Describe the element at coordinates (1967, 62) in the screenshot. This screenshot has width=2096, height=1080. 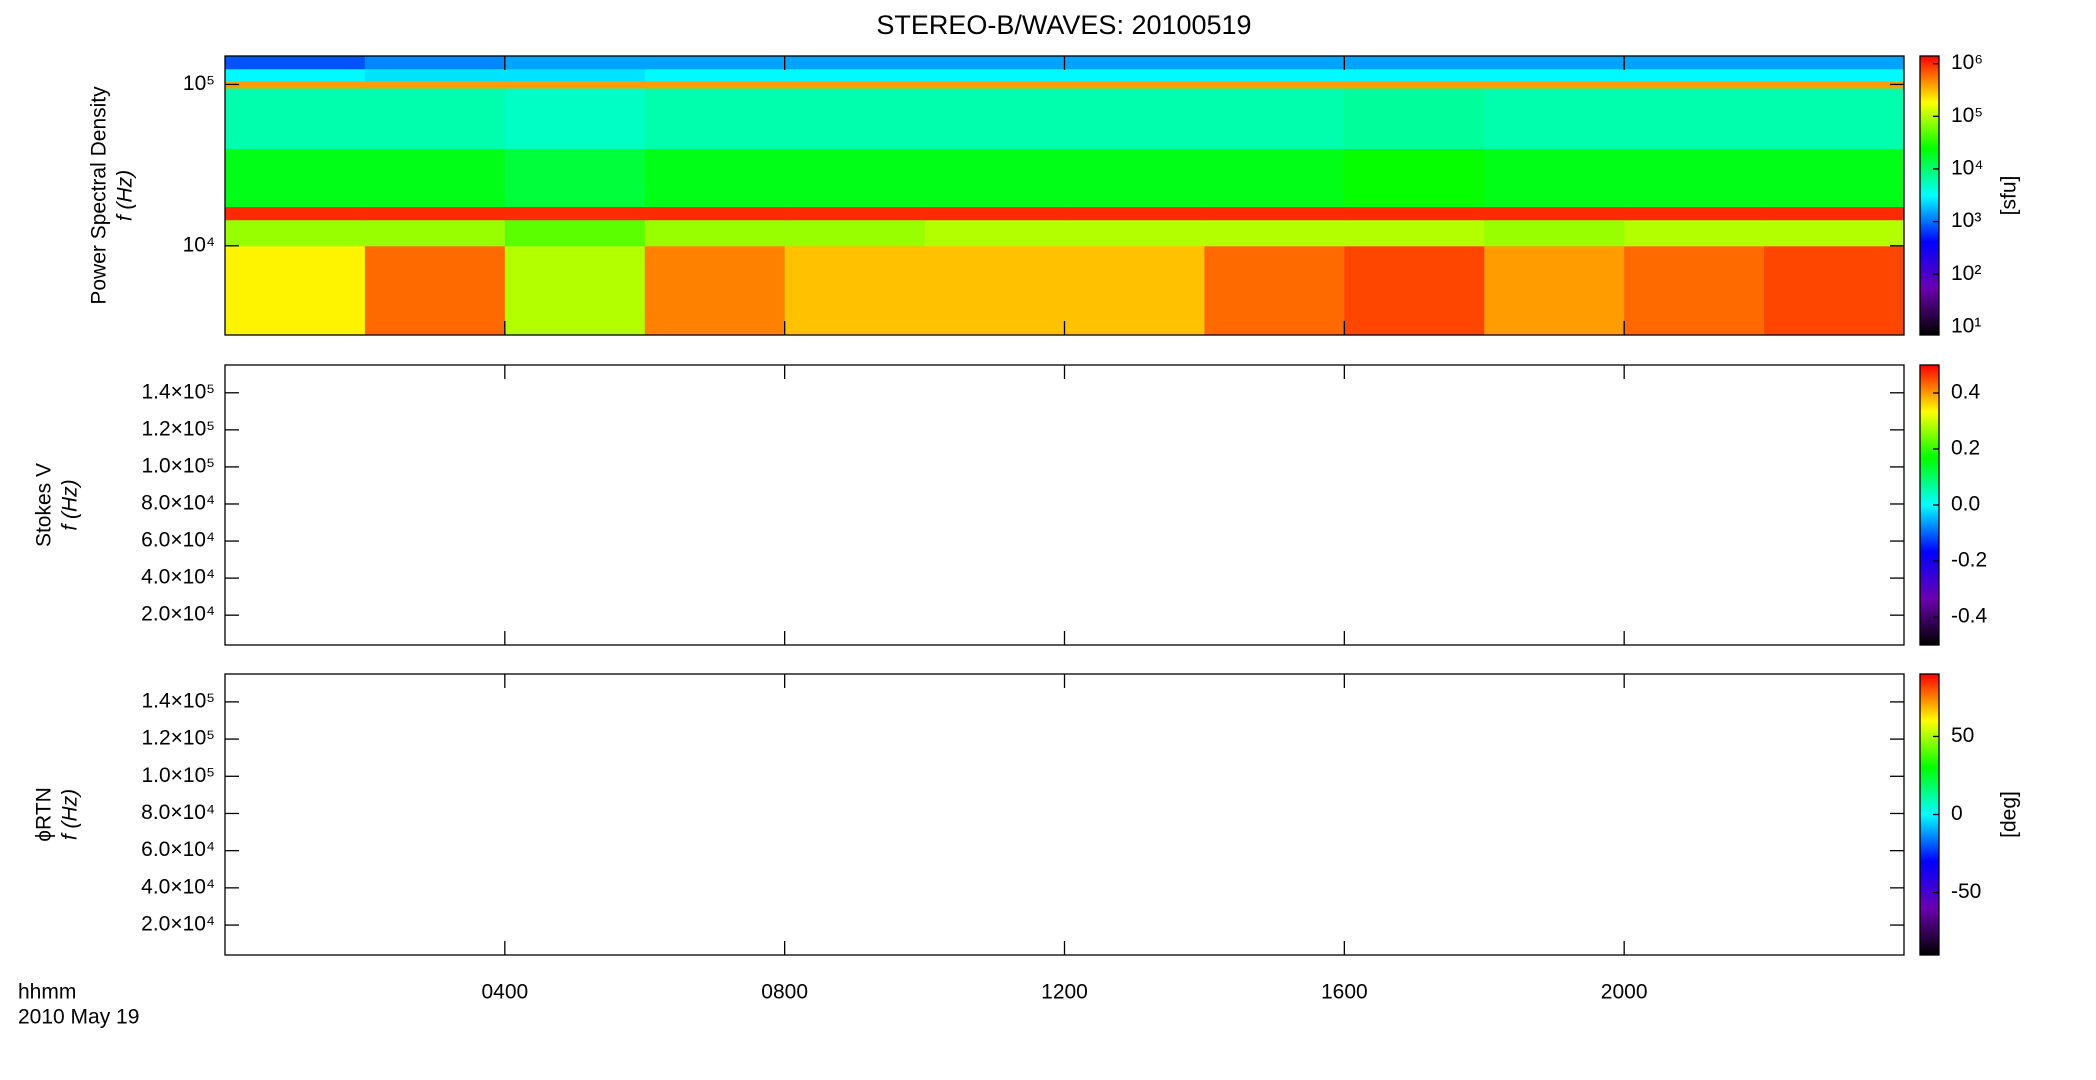
I see `colorbar-tick-label: 10⁶` at that location.